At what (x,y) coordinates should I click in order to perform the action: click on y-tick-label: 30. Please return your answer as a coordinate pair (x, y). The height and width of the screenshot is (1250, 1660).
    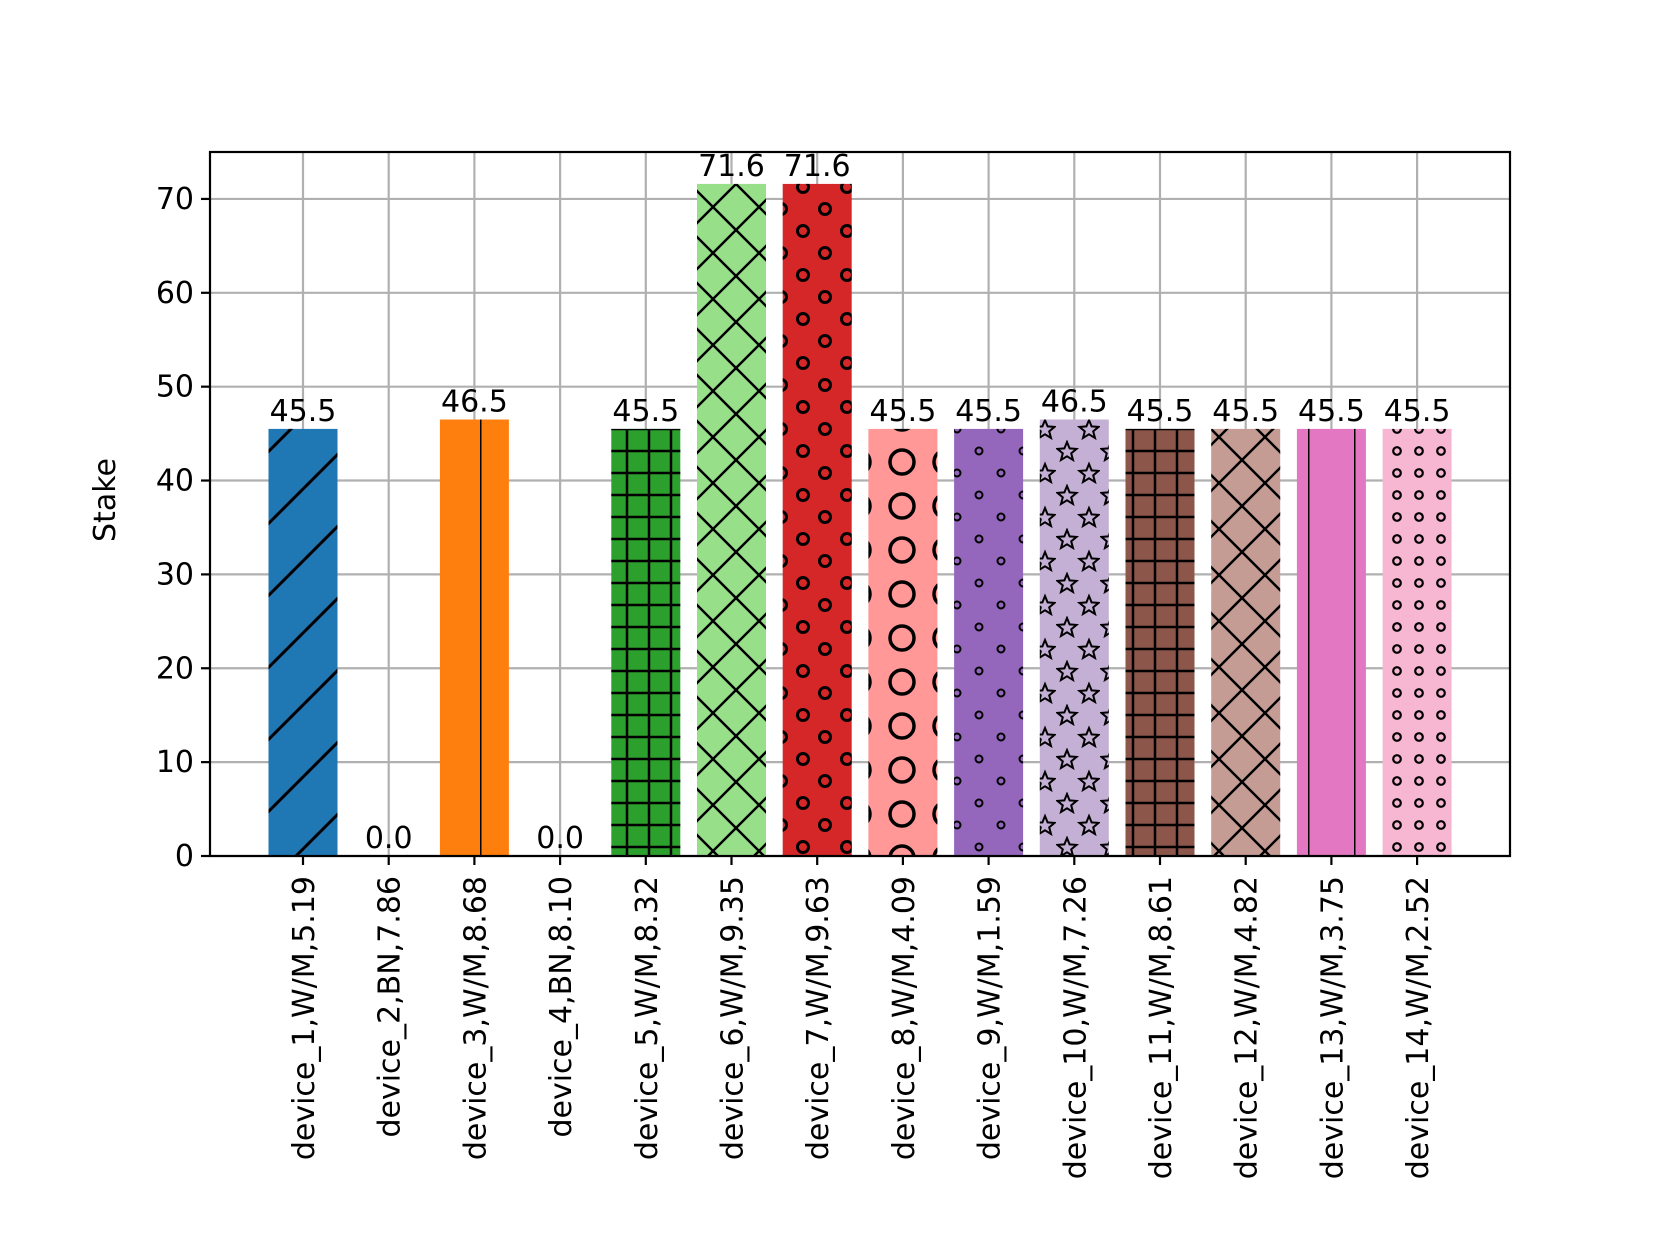
    Looking at the image, I should click on (175, 574).